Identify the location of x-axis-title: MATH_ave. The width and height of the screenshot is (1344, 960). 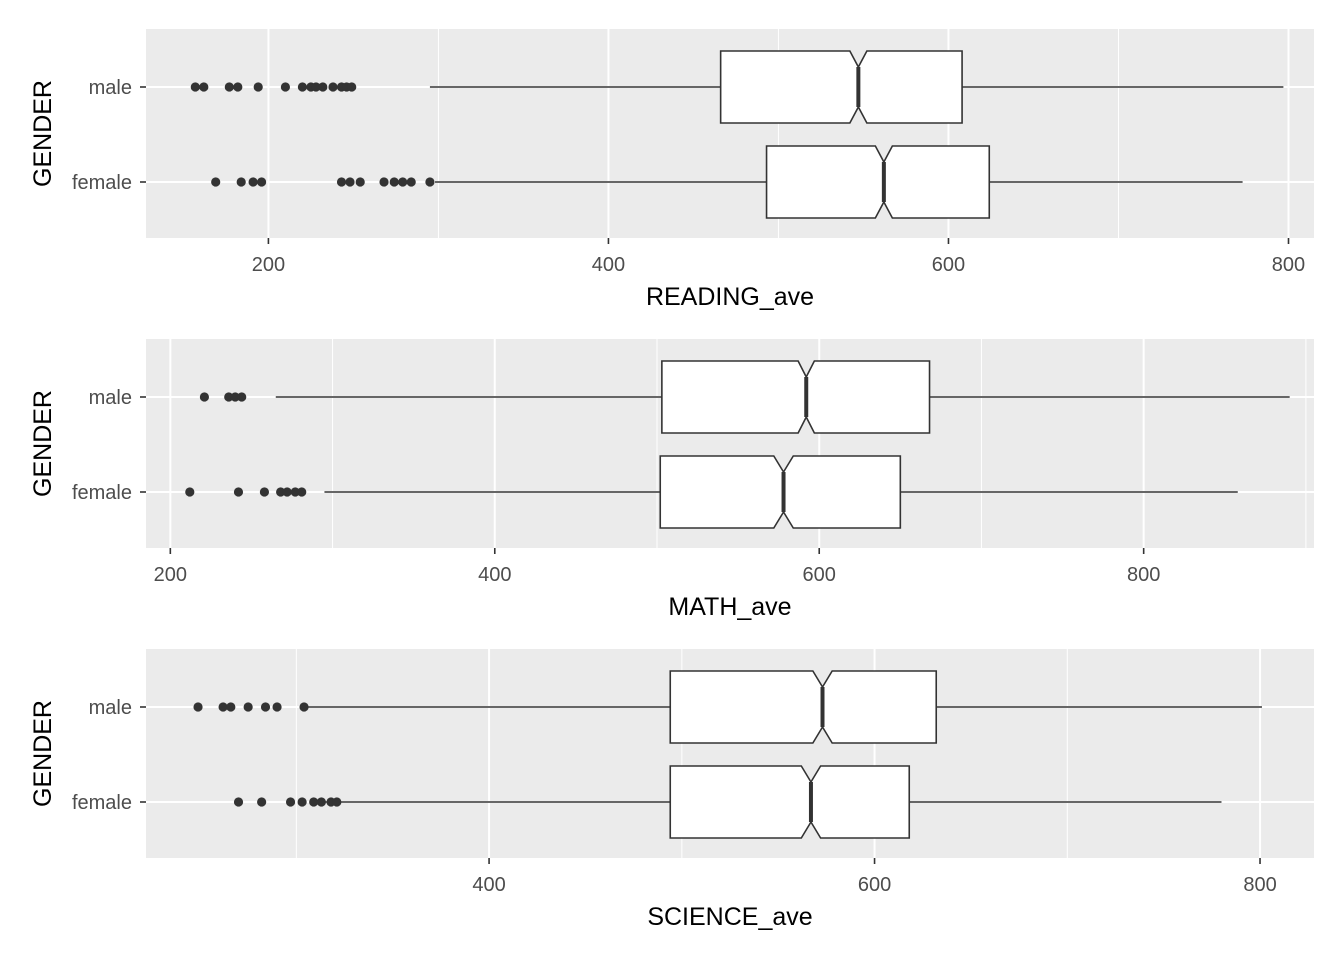
(729, 607).